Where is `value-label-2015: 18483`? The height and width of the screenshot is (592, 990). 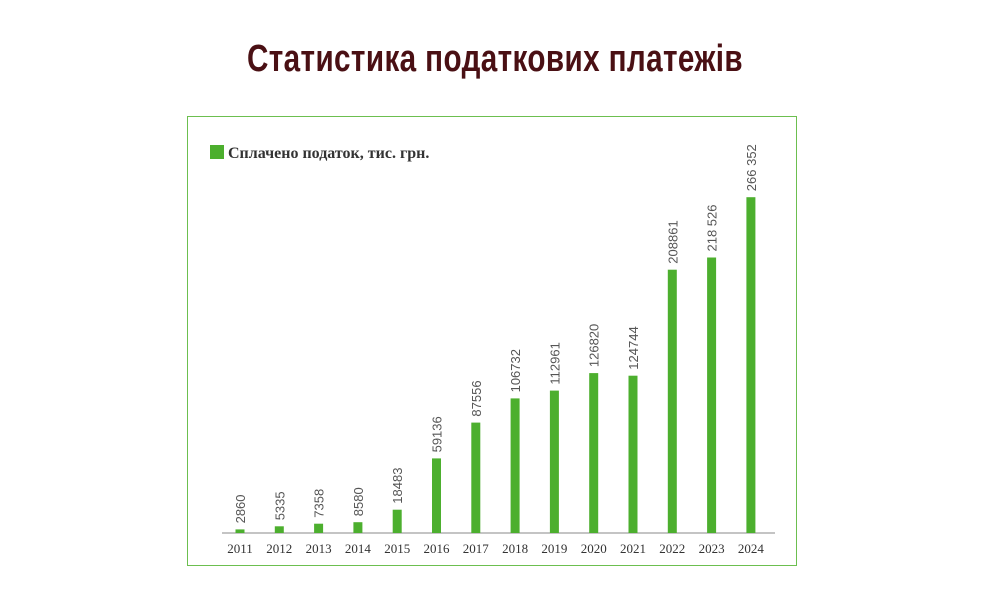 value-label-2015: 18483 is located at coordinates (397, 486).